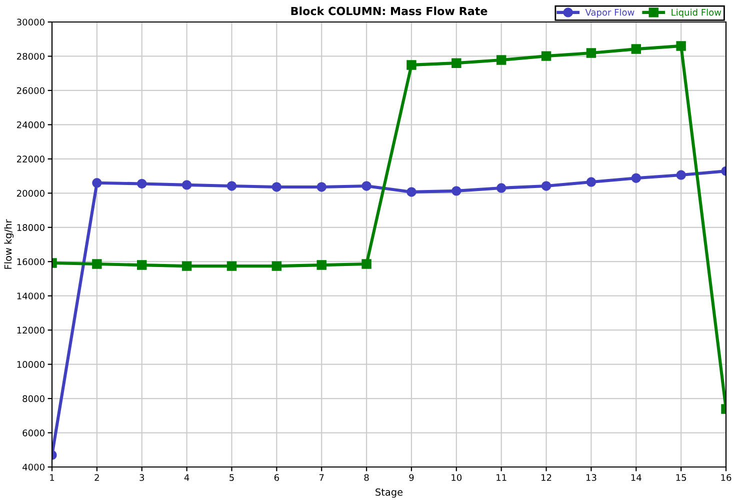 The image size is (734, 500). What do you see at coordinates (591, 477) in the screenshot?
I see `x-tick-label: 13` at bounding box center [591, 477].